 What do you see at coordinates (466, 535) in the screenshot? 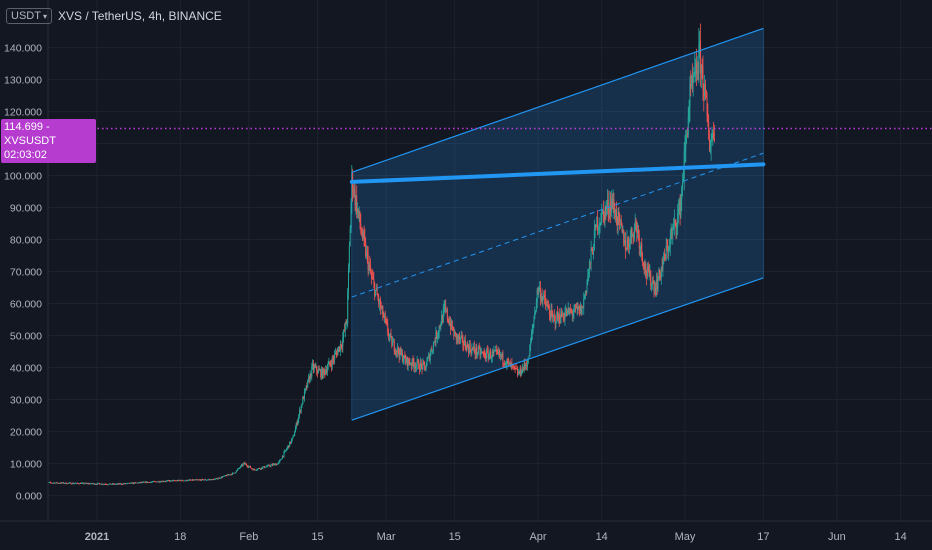
I see `time-axis: 2021 18 Feb 15 Mar 15 Apr 14 May 17 Jun 14` at bounding box center [466, 535].